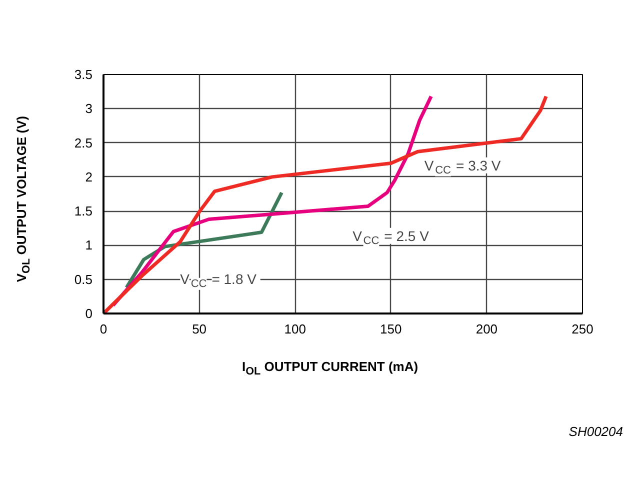 The image size is (644, 478). Describe the element at coordinates (595, 432) in the screenshot. I see `text: SH00204` at that location.